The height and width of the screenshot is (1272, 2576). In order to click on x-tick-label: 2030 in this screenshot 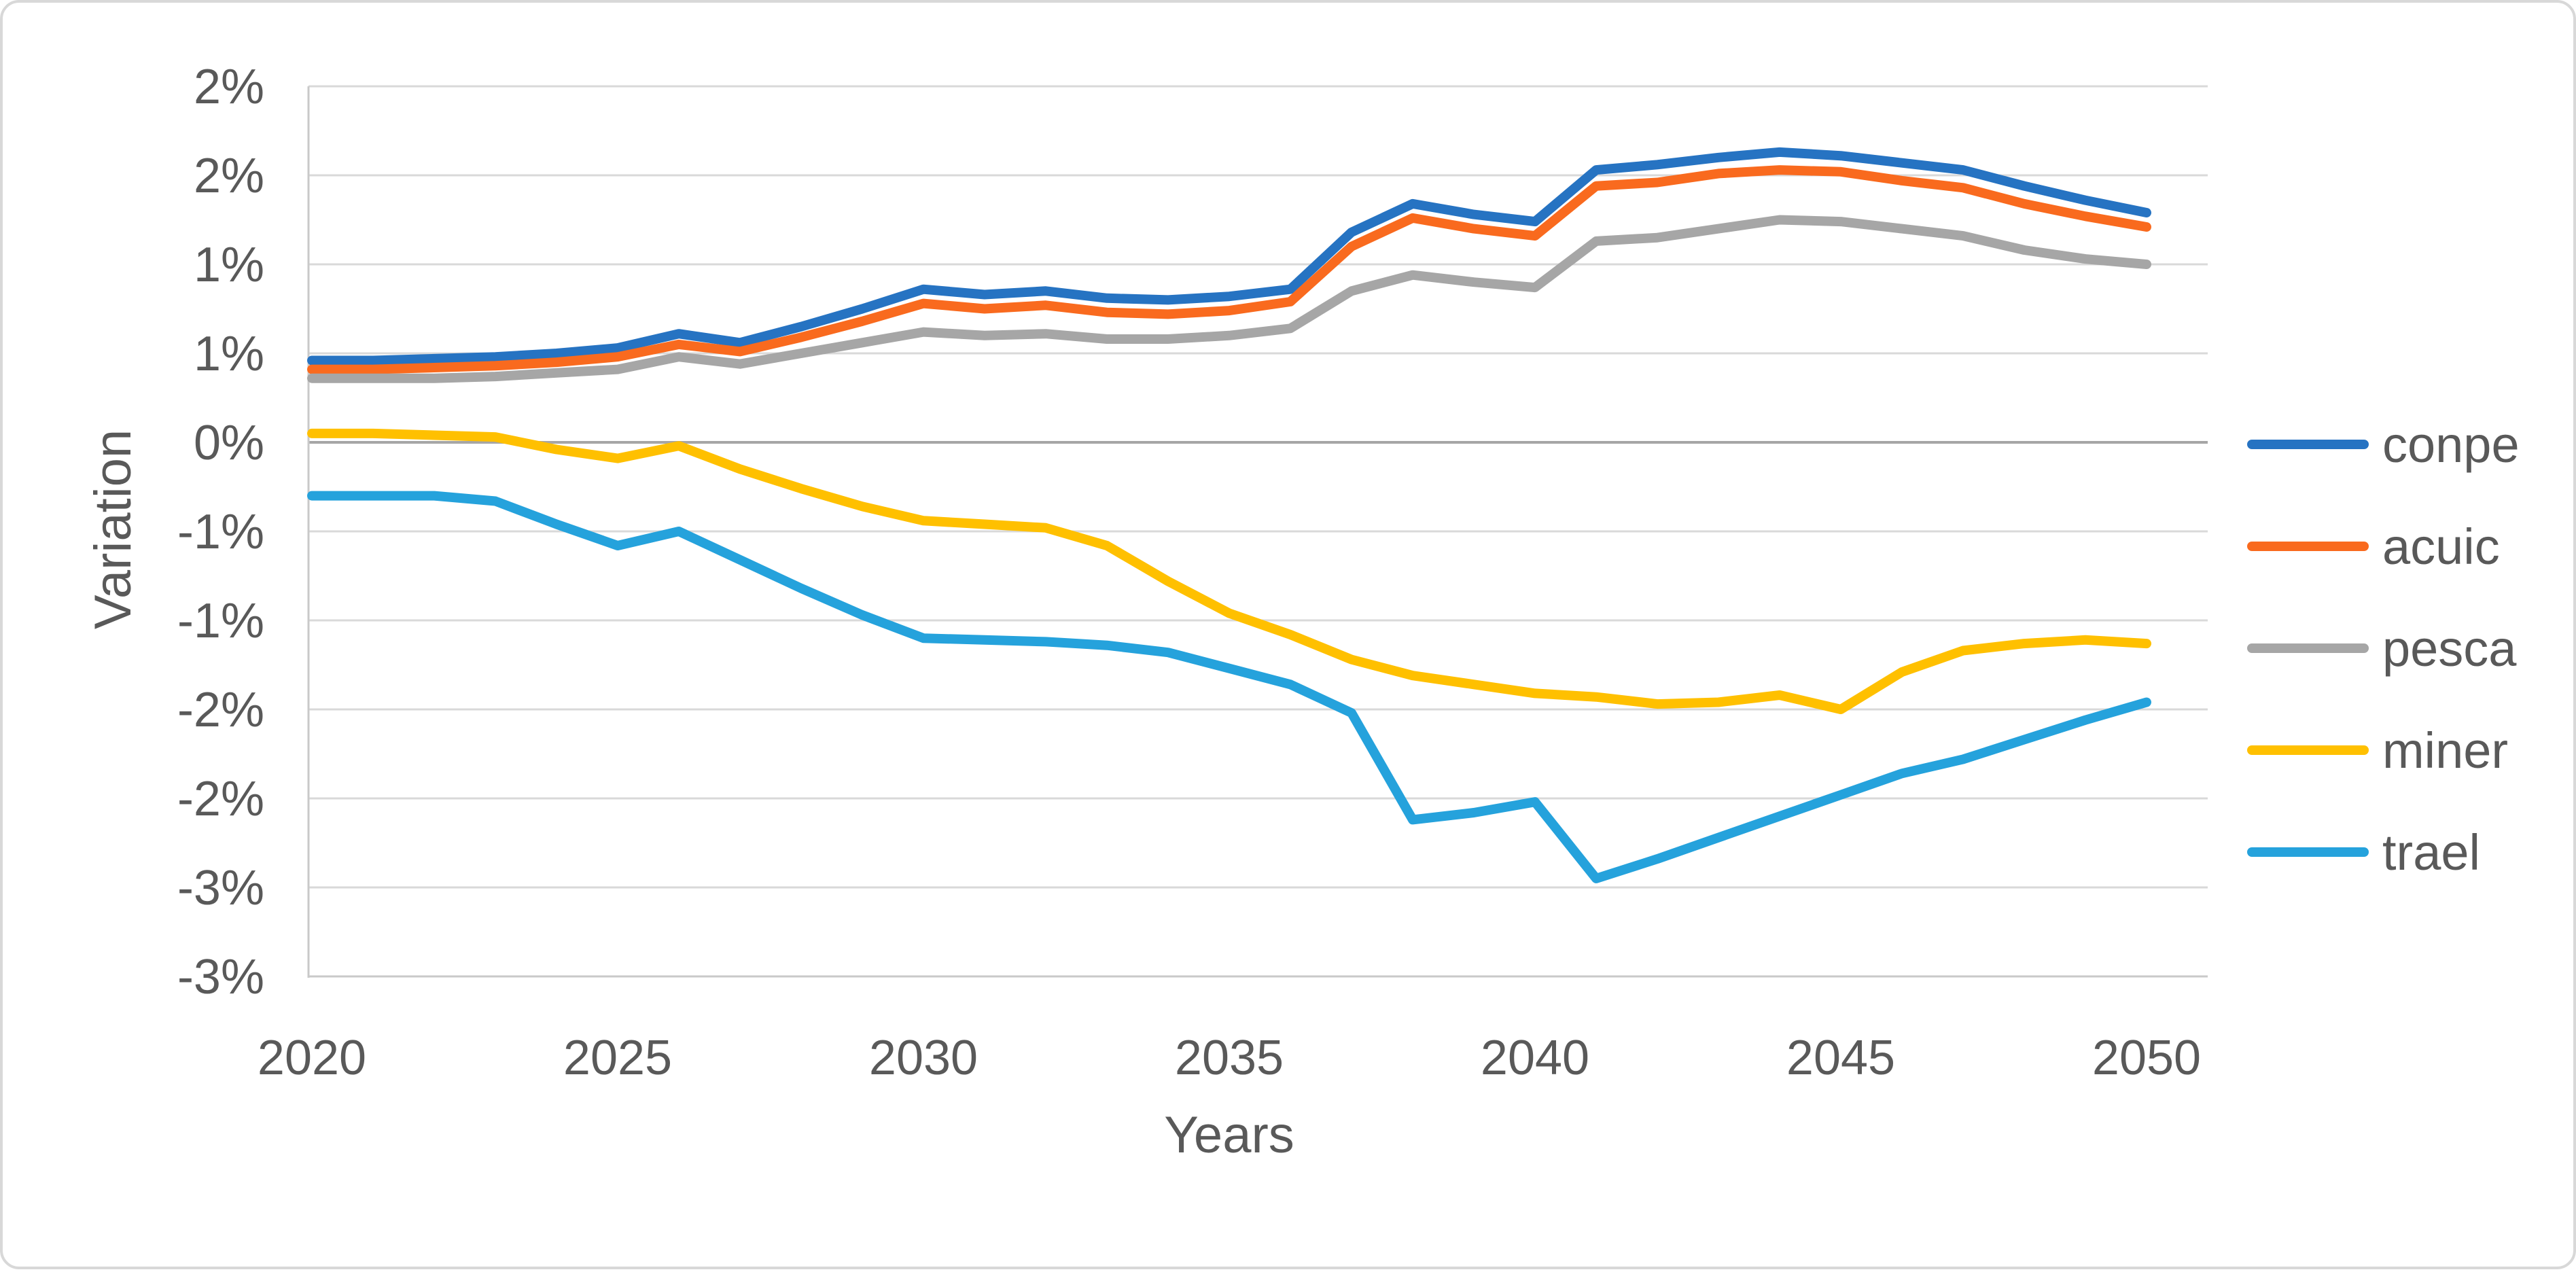, I will do `click(923, 1058)`.